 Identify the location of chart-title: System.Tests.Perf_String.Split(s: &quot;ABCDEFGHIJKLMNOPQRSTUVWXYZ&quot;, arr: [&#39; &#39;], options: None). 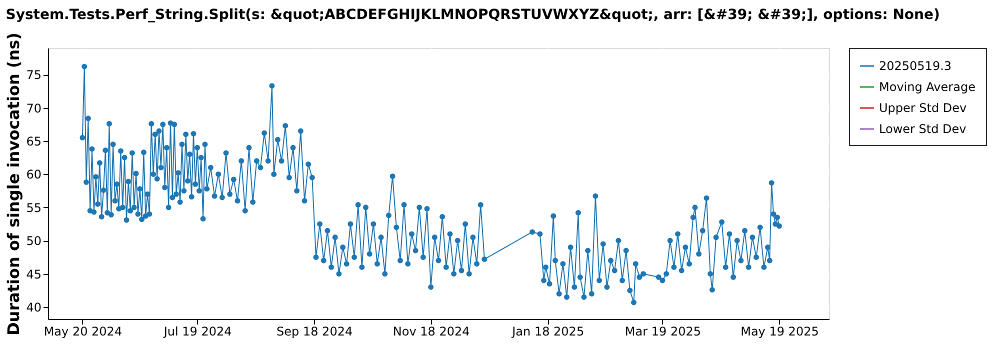
(473, 15).